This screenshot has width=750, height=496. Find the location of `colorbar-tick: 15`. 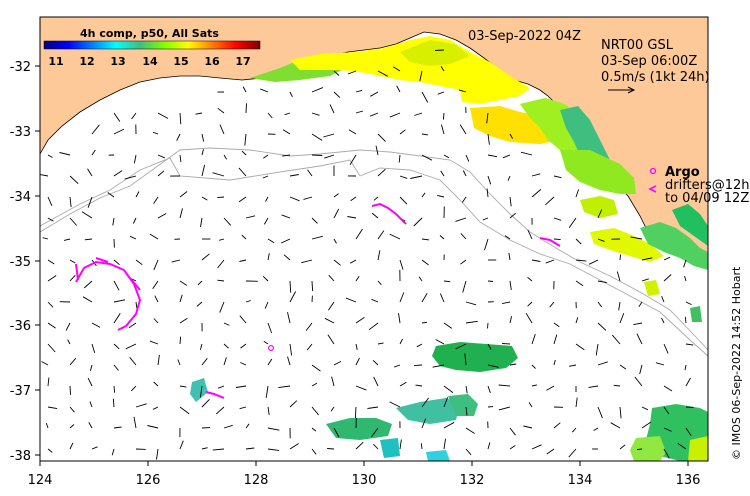

colorbar-tick: 15 is located at coordinates (180, 61).